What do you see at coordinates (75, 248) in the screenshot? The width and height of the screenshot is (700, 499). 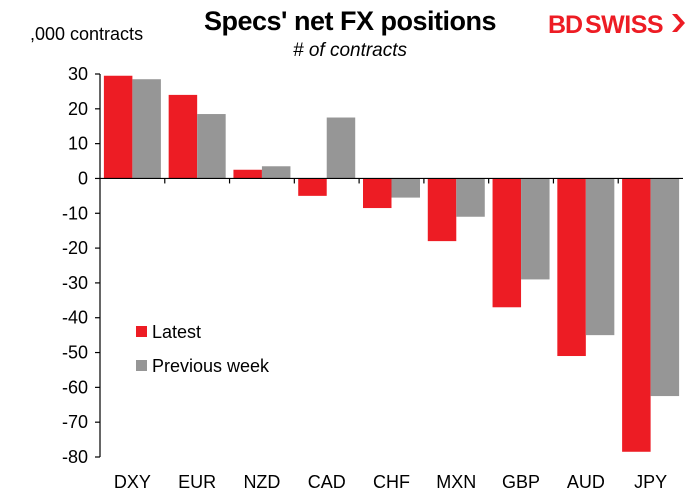 I see `y-tick-label: -20` at bounding box center [75, 248].